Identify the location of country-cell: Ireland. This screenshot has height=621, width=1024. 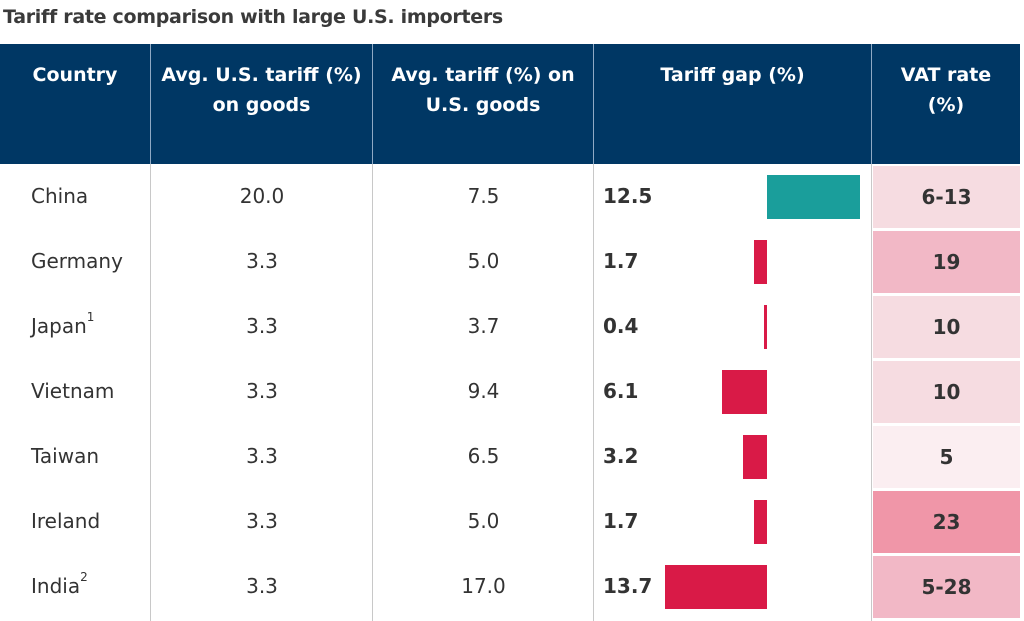
(65, 521).